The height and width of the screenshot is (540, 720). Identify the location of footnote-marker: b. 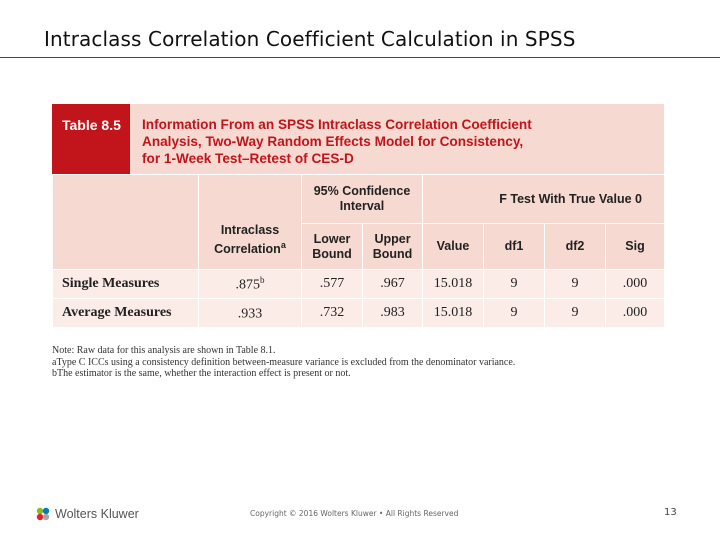
(262, 279).